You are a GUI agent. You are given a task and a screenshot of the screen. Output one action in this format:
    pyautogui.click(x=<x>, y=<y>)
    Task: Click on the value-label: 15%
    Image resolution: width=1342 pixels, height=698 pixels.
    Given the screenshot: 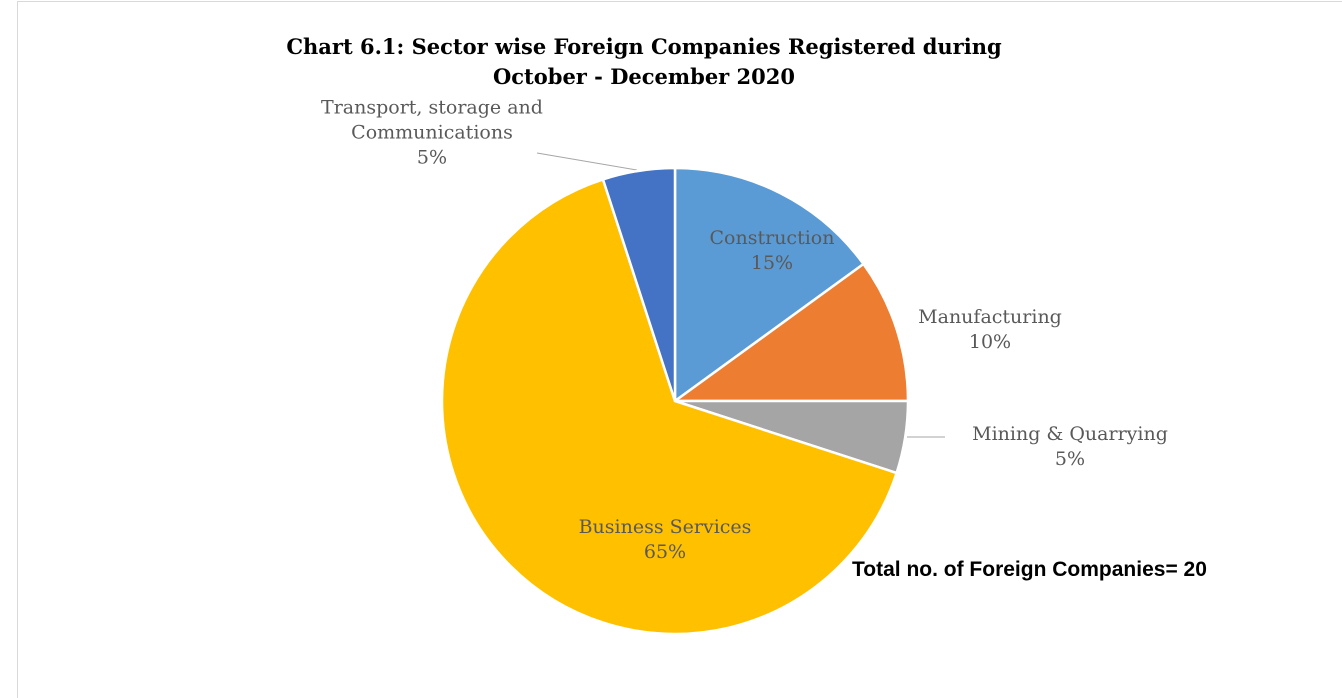 What is the action you would take?
    pyautogui.click(x=772, y=263)
    